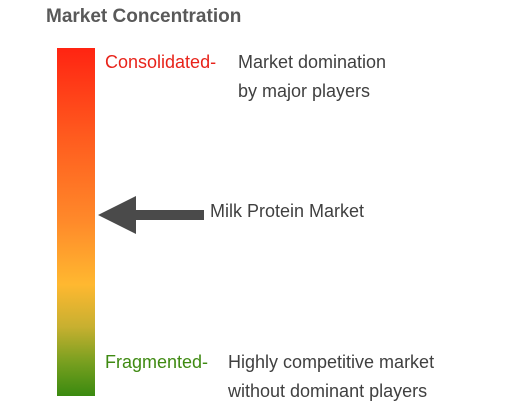  What do you see at coordinates (157, 362) in the screenshot?
I see `fragmented-label: Fragmented-` at bounding box center [157, 362].